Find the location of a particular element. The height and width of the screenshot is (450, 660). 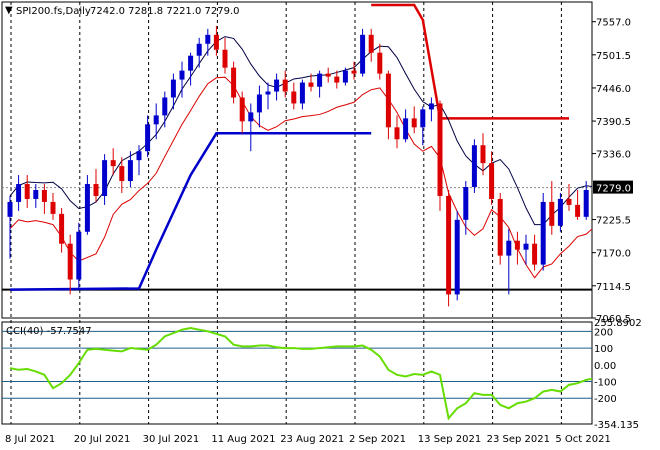

cci-y-tick-label: -100 is located at coordinates (605, 383).